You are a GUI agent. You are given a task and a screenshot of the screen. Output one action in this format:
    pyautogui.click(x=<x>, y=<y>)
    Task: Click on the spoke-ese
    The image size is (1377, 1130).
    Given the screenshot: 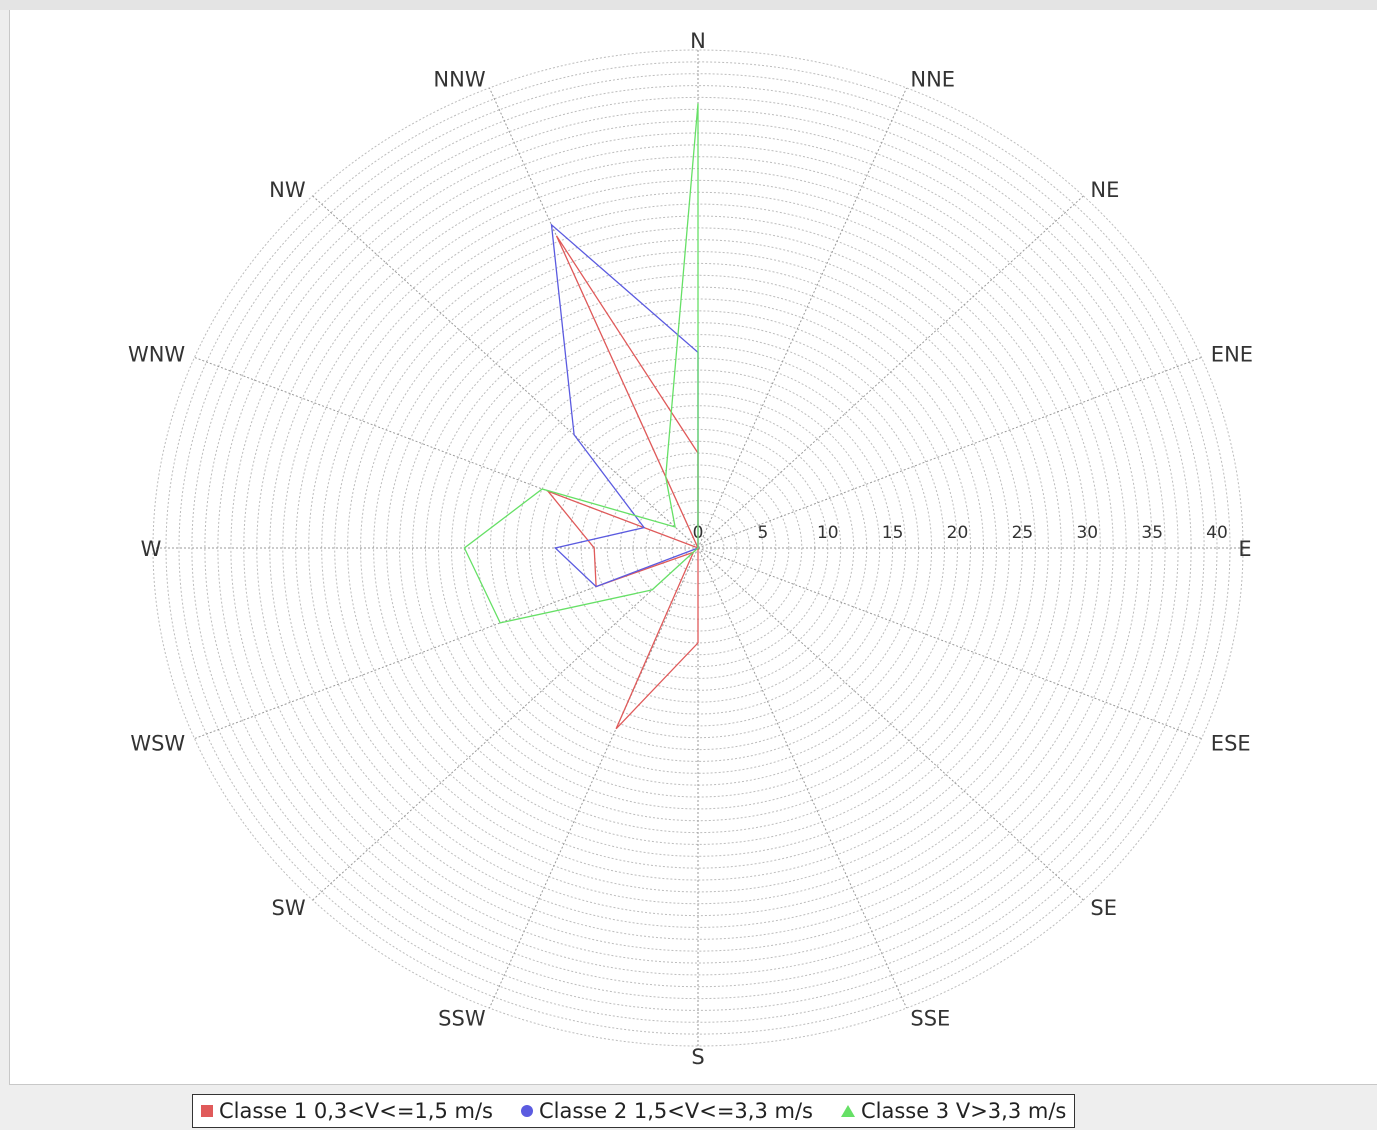 What is the action you would take?
    pyautogui.click(x=949, y=643)
    